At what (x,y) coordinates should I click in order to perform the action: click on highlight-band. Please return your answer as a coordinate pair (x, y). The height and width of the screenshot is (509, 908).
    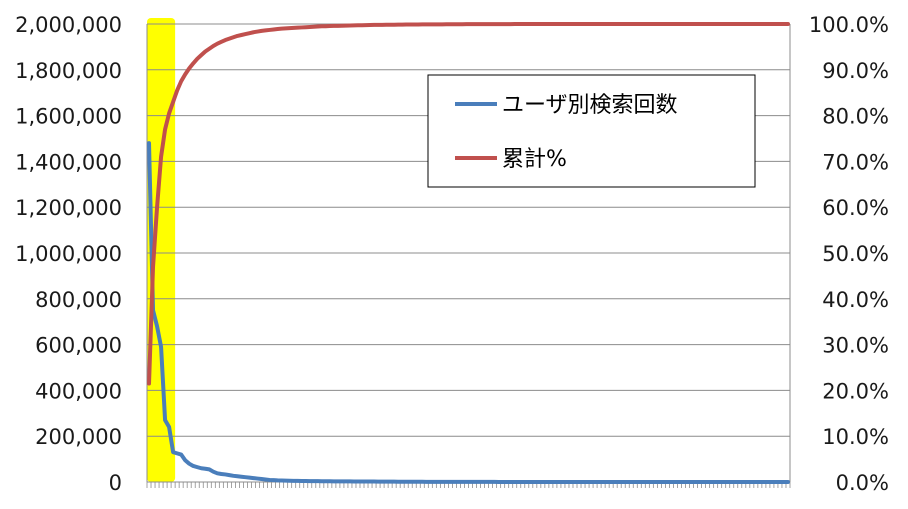
    Looking at the image, I should click on (161, 250).